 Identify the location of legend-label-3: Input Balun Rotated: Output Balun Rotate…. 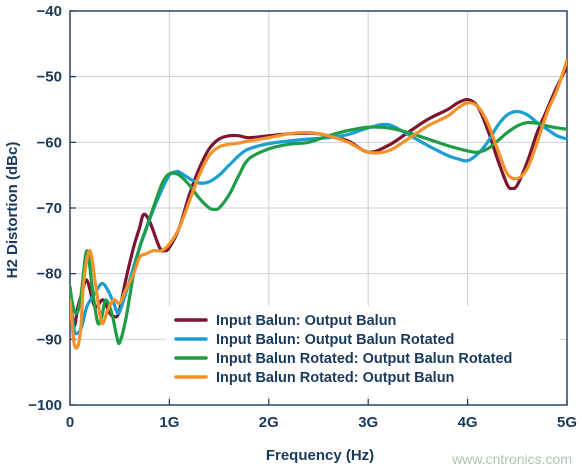
(364, 359).